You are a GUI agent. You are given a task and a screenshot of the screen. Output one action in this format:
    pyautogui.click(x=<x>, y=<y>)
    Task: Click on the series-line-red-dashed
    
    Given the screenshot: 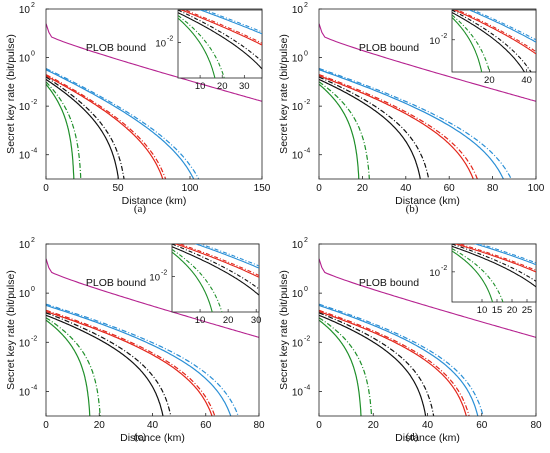 What is the action you would take?
    pyautogui.click(x=131, y=362)
    